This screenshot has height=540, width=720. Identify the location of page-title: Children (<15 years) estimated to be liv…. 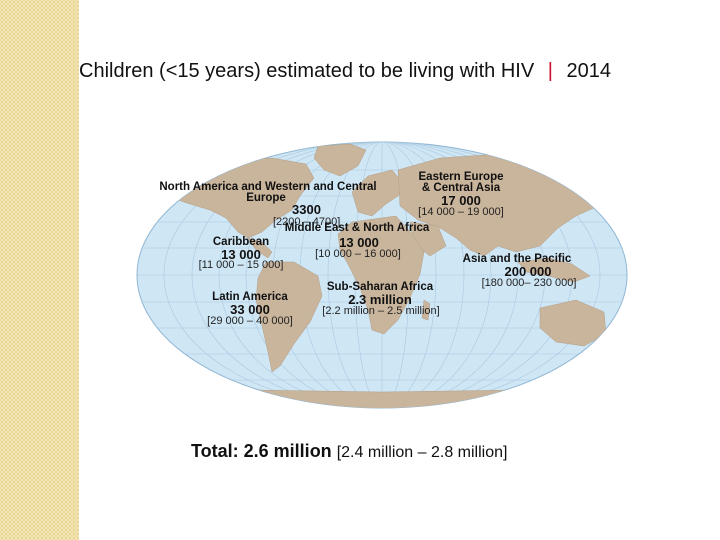
(399, 71).